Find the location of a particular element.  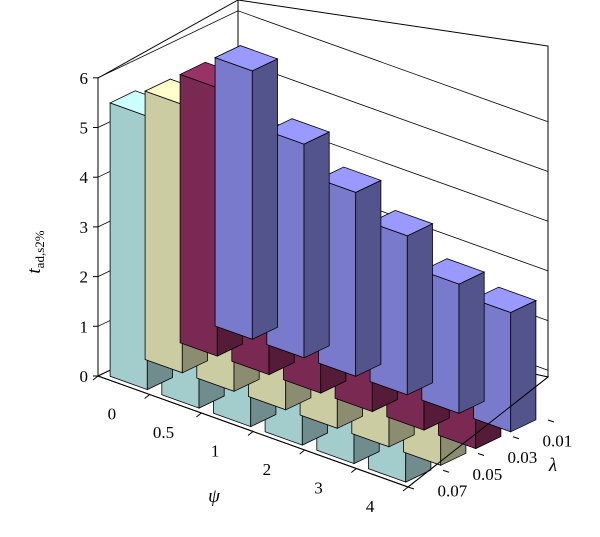

z-axis-title: λ is located at coordinates (552, 465).